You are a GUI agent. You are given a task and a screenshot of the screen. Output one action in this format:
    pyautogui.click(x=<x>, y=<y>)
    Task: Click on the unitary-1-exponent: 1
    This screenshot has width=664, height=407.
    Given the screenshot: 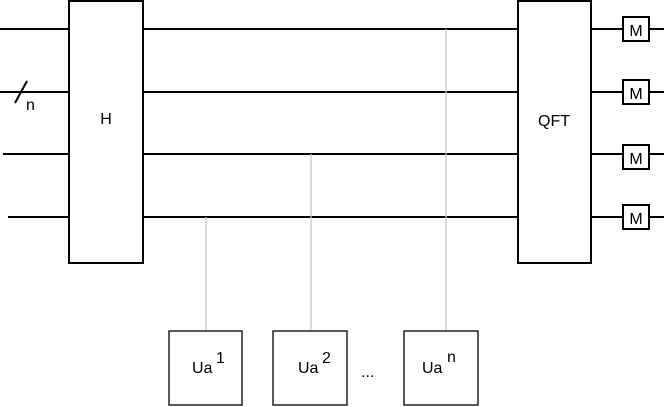 What is the action you would take?
    pyautogui.click(x=220, y=358)
    